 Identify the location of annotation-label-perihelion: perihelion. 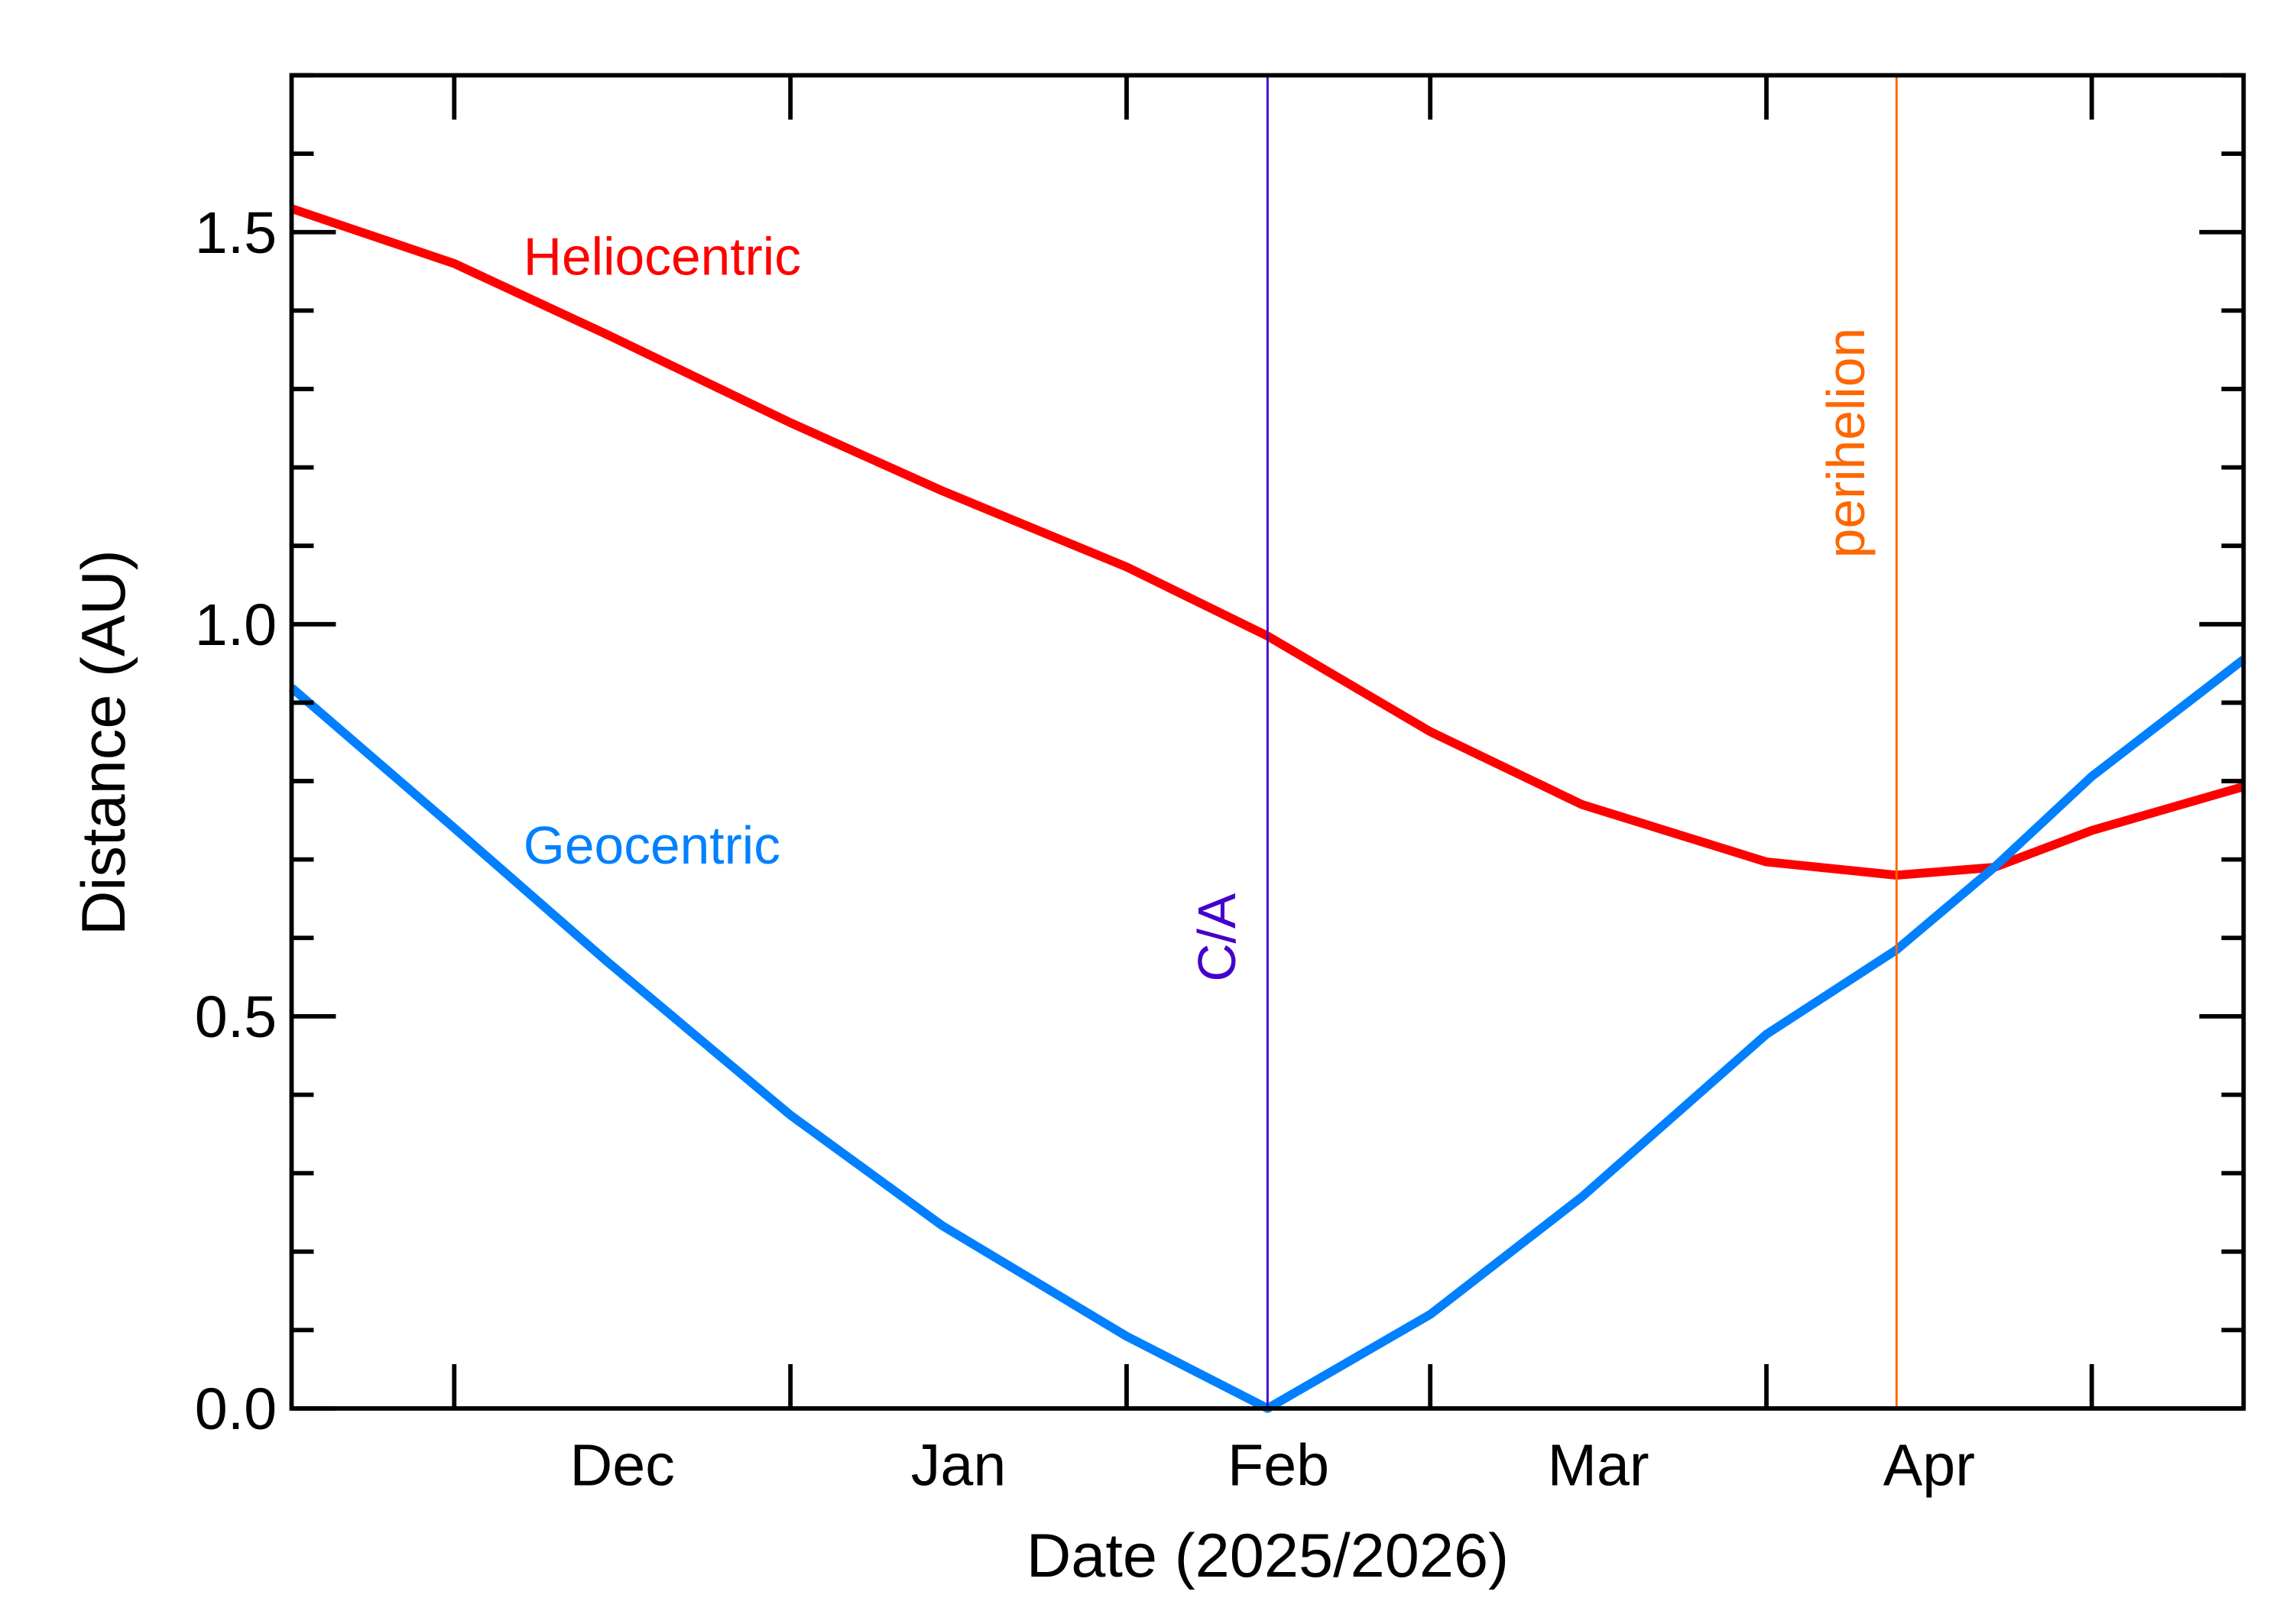
(1846, 443).